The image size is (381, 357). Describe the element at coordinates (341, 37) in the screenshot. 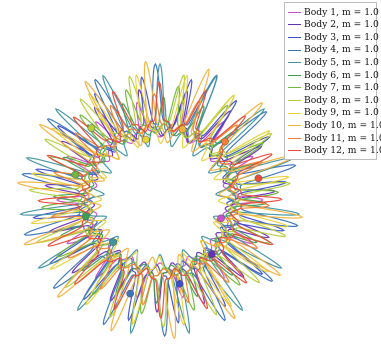

I see `legend-label: Body 3, m = 1.0` at that location.